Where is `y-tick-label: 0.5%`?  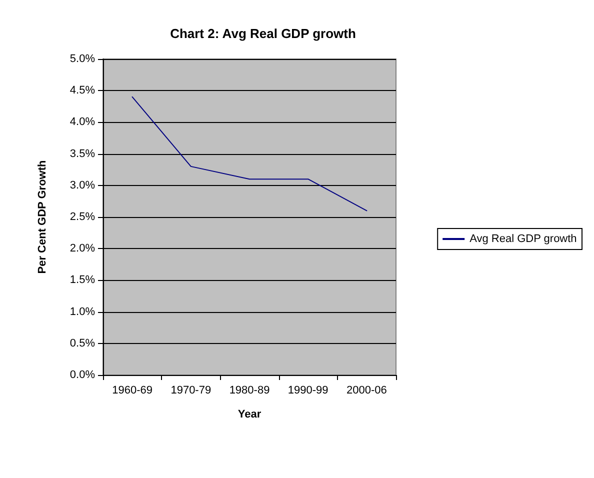
y-tick-label: 0.5% is located at coordinates (83, 343).